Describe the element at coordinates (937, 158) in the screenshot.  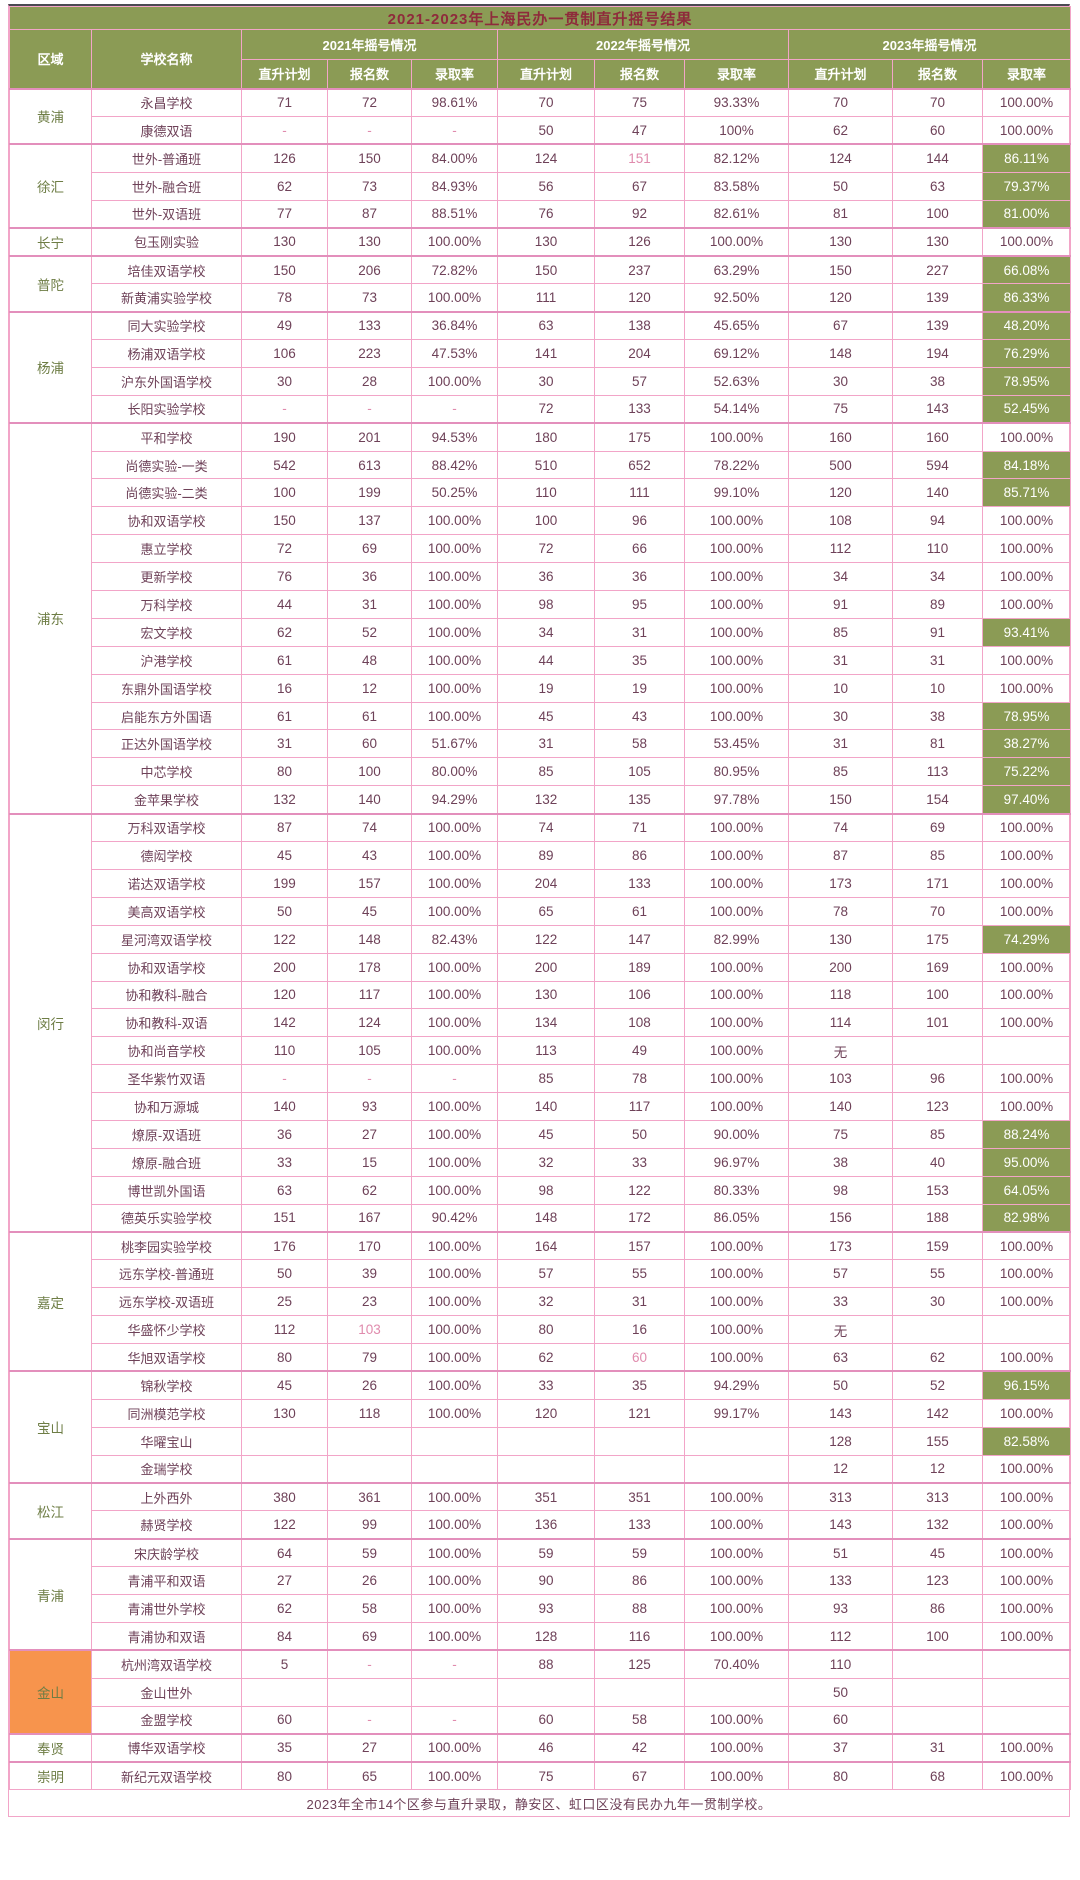
I see `value-cell: 144` at that location.